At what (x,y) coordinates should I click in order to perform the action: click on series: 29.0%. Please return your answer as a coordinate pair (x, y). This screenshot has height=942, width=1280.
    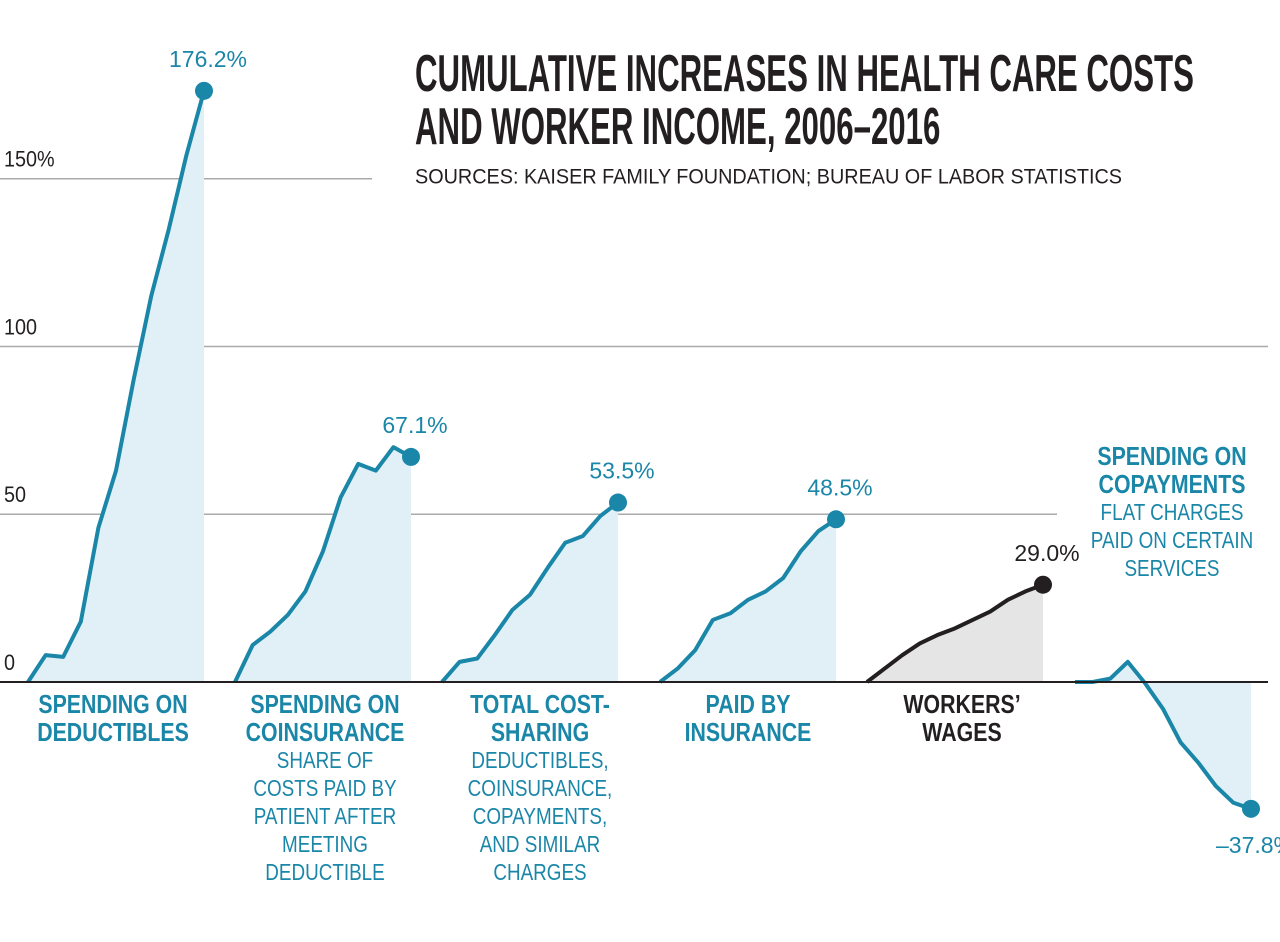
    Looking at the image, I should click on (972, 612).